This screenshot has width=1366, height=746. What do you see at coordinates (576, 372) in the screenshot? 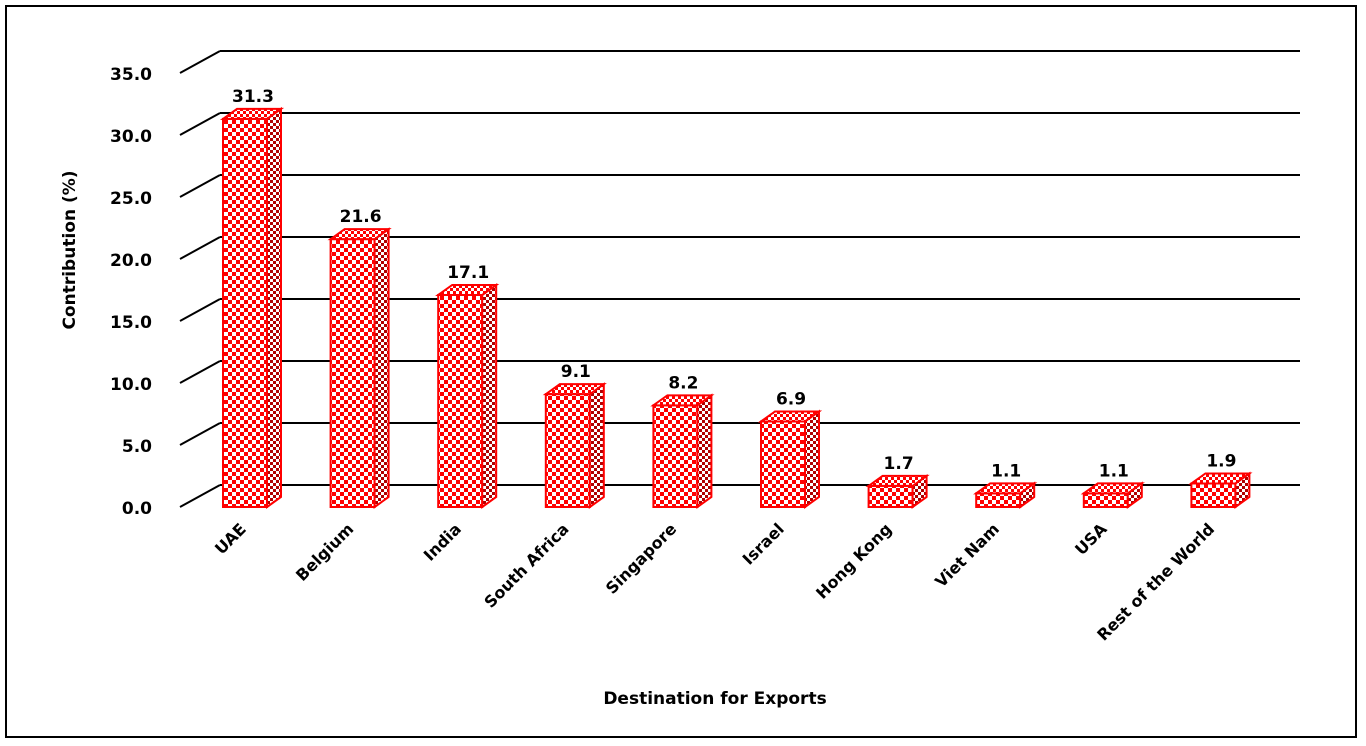
I see `value-label: 9.1` at bounding box center [576, 372].